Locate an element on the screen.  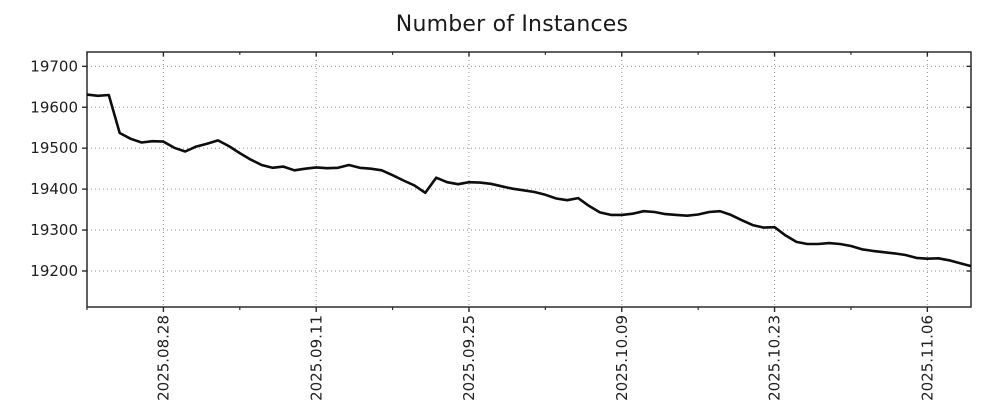
x-axis-tick-label: 2025.09.25 is located at coordinates (469, 358).